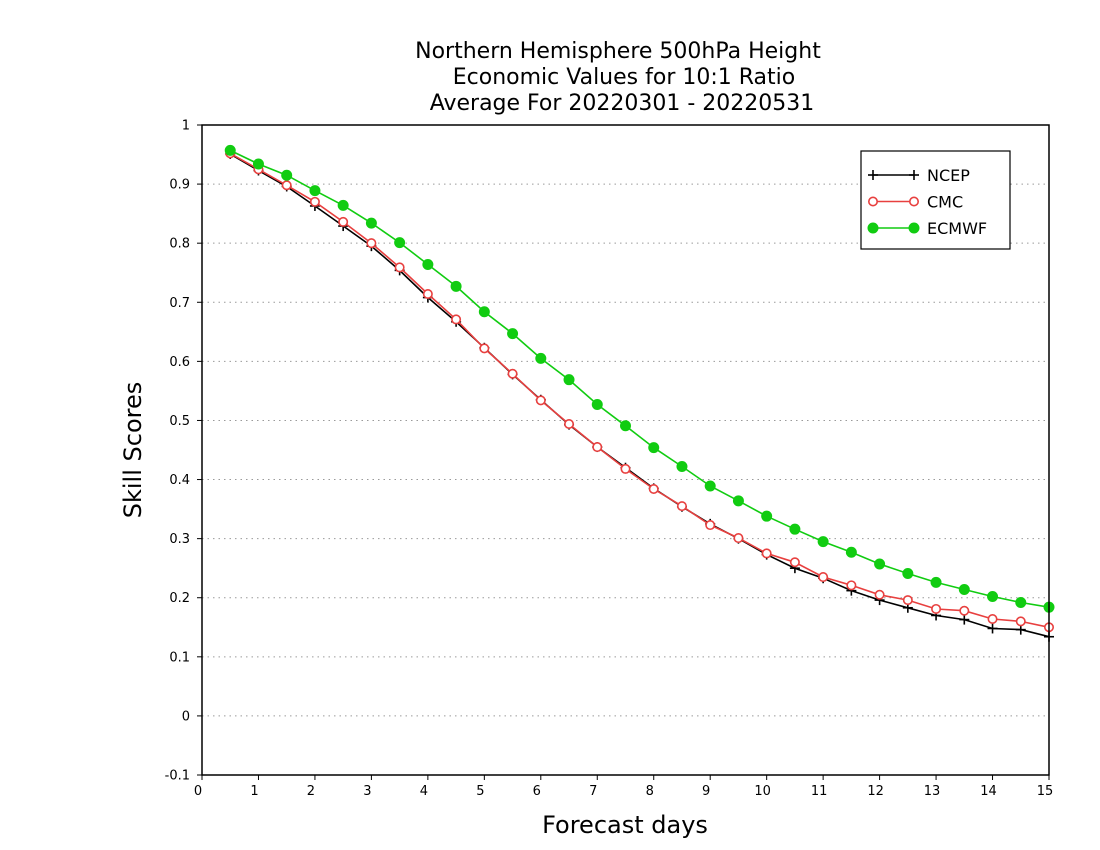 The height and width of the screenshot is (850, 1100). Describe the element at coordinates (593, 791) in the screenshot. I see `x-tick-label: 7` at that location.